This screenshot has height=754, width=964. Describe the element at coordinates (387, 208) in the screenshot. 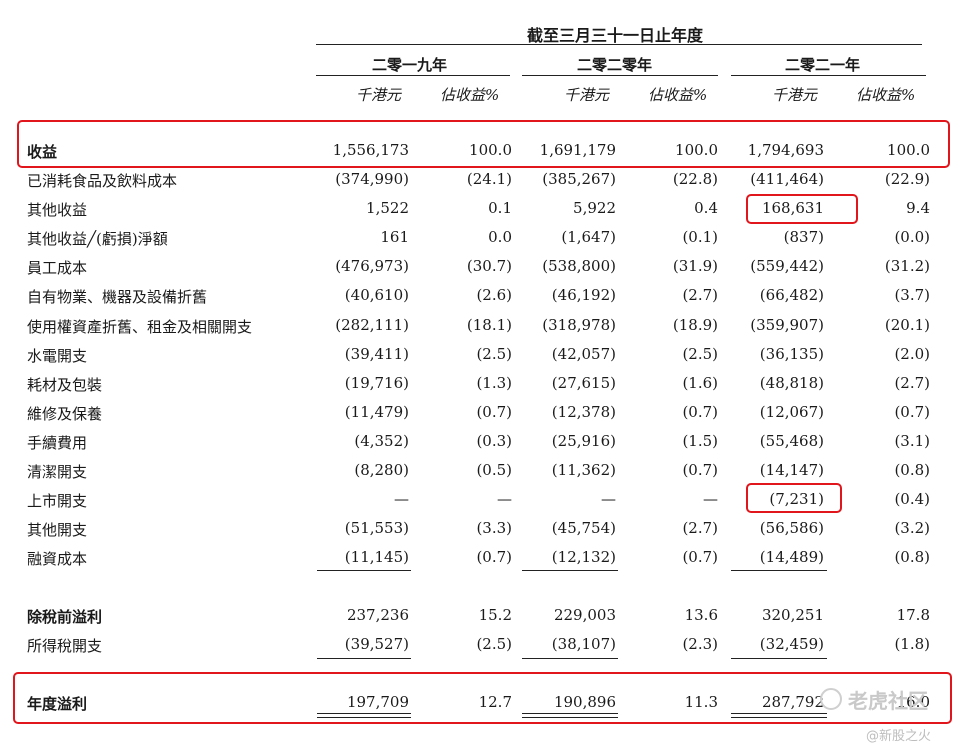

I see `amount-cell: 1,522` at that location.